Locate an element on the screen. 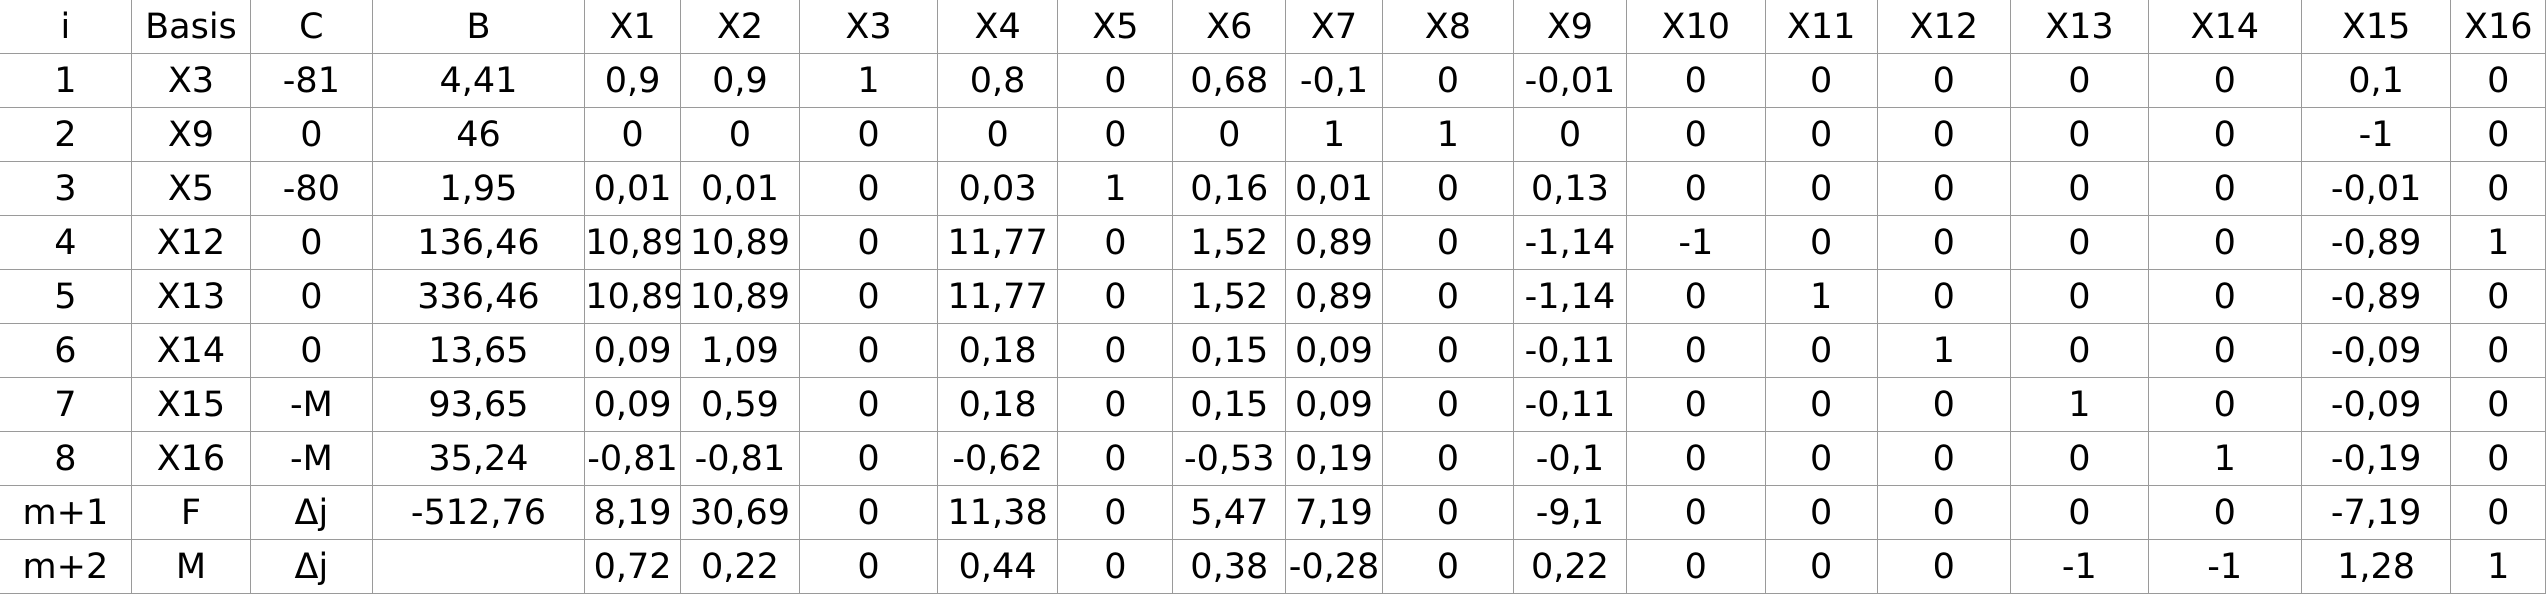 Image resolution: width=2546 pixels, height=600 pixels. table-cell: -0,19 is located at coordinates (2376, 458).